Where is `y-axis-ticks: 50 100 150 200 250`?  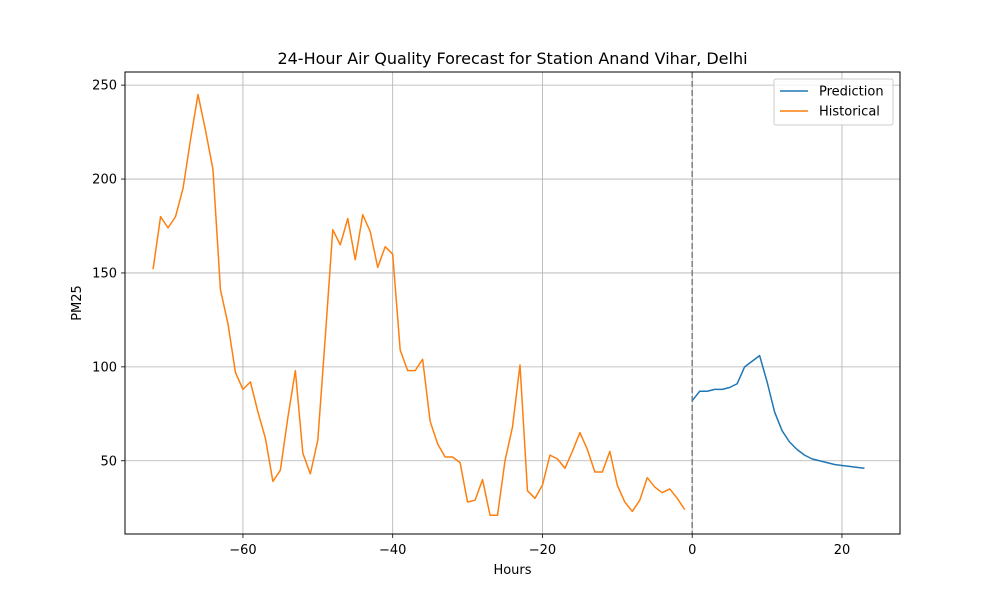 y-axis-ticks: 50 100 150 200 250 is located at coordinates (108, 274).